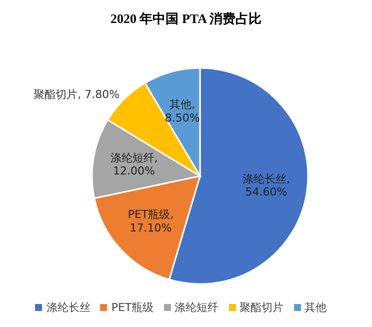 Image resolution: width=372 pixels, height=327 pixels. What do you see at coordinates (77, 95) in the screenshot?
I see `data-label: 聚酯切片, 7.80%` at bounding box center [77, 95].